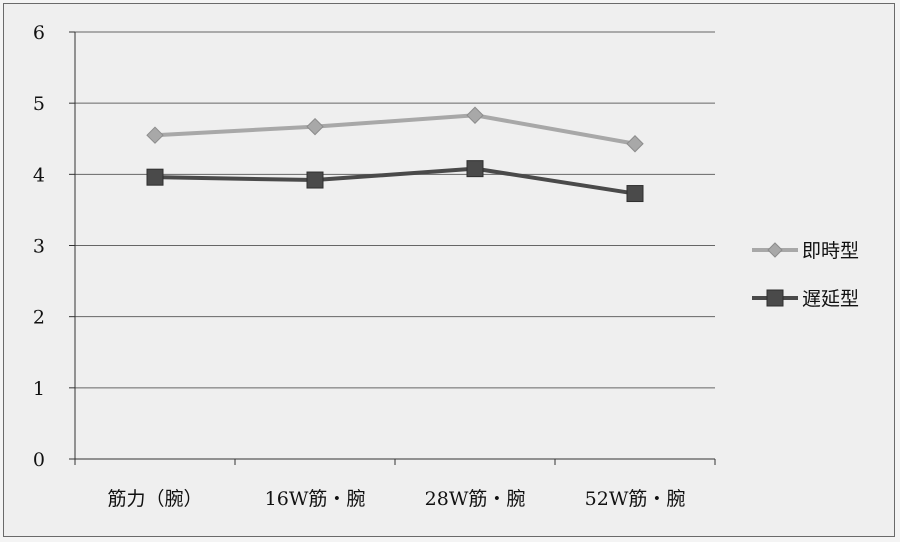 The image size is (900, 542). I want to click on y-tick-label: 5, so click(39, 104).